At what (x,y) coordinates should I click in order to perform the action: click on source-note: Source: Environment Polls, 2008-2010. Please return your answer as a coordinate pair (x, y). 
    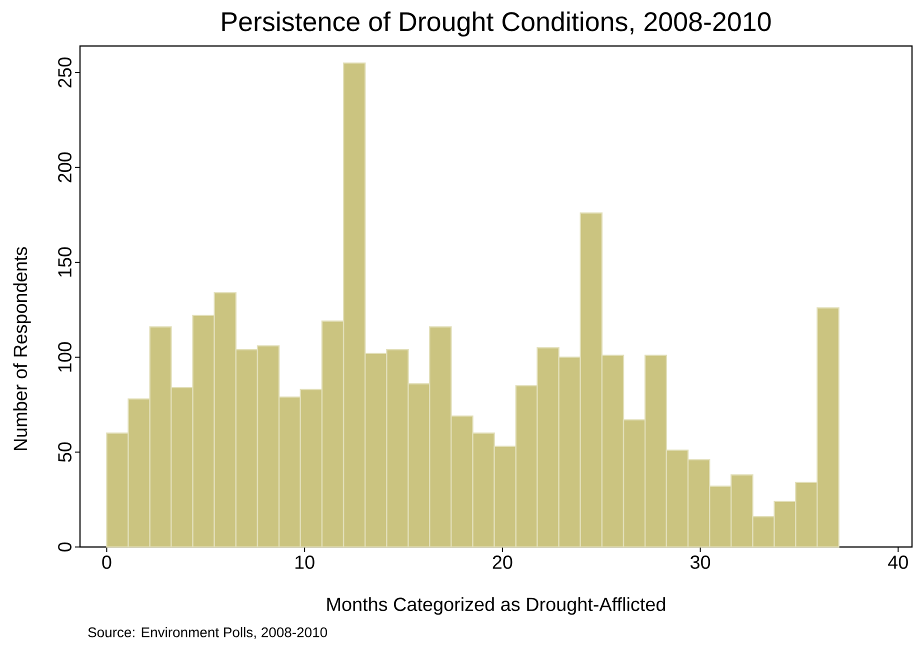
    Looking at the image, I should click on (208, 633).